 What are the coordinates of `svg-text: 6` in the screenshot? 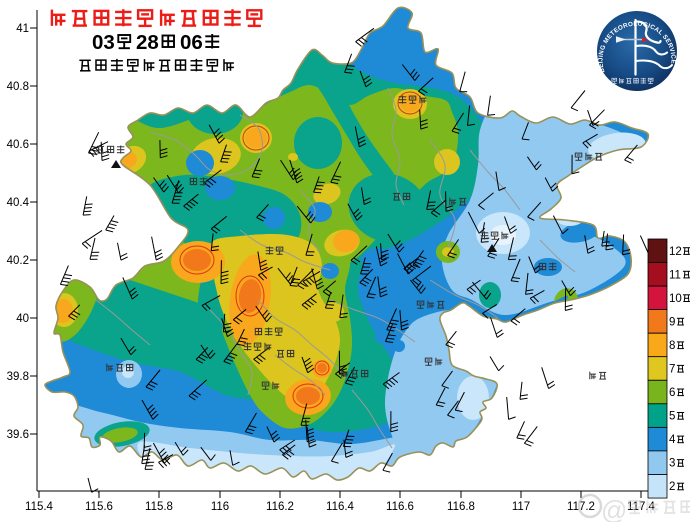 It's located at (672, 393).